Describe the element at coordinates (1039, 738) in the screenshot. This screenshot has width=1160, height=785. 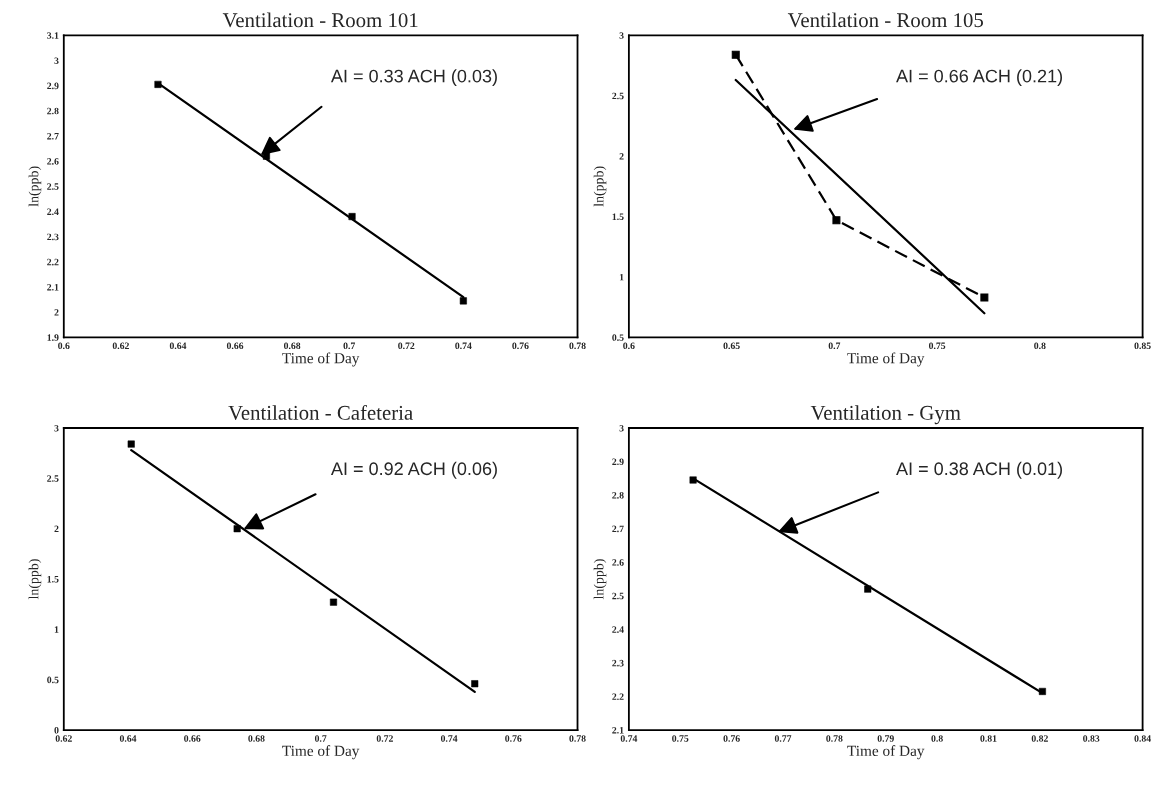
I see `x-tick-label: 0.82` at that location.